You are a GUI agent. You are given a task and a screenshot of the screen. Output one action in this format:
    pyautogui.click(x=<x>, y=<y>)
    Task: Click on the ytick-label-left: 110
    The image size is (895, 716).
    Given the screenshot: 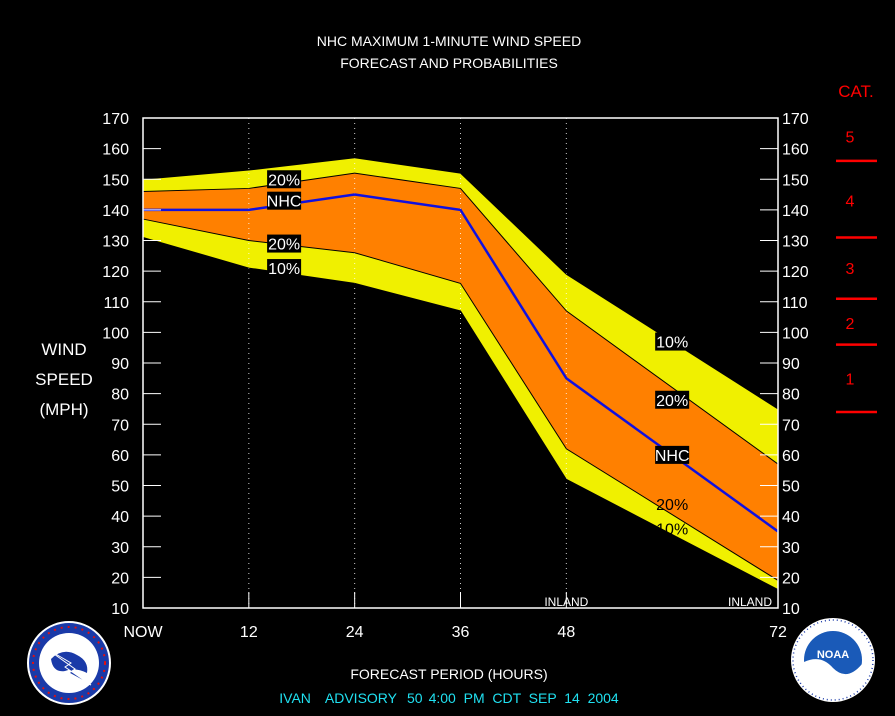 What is the action you would take?
    pyautogui.click(x=116, y=303)
    